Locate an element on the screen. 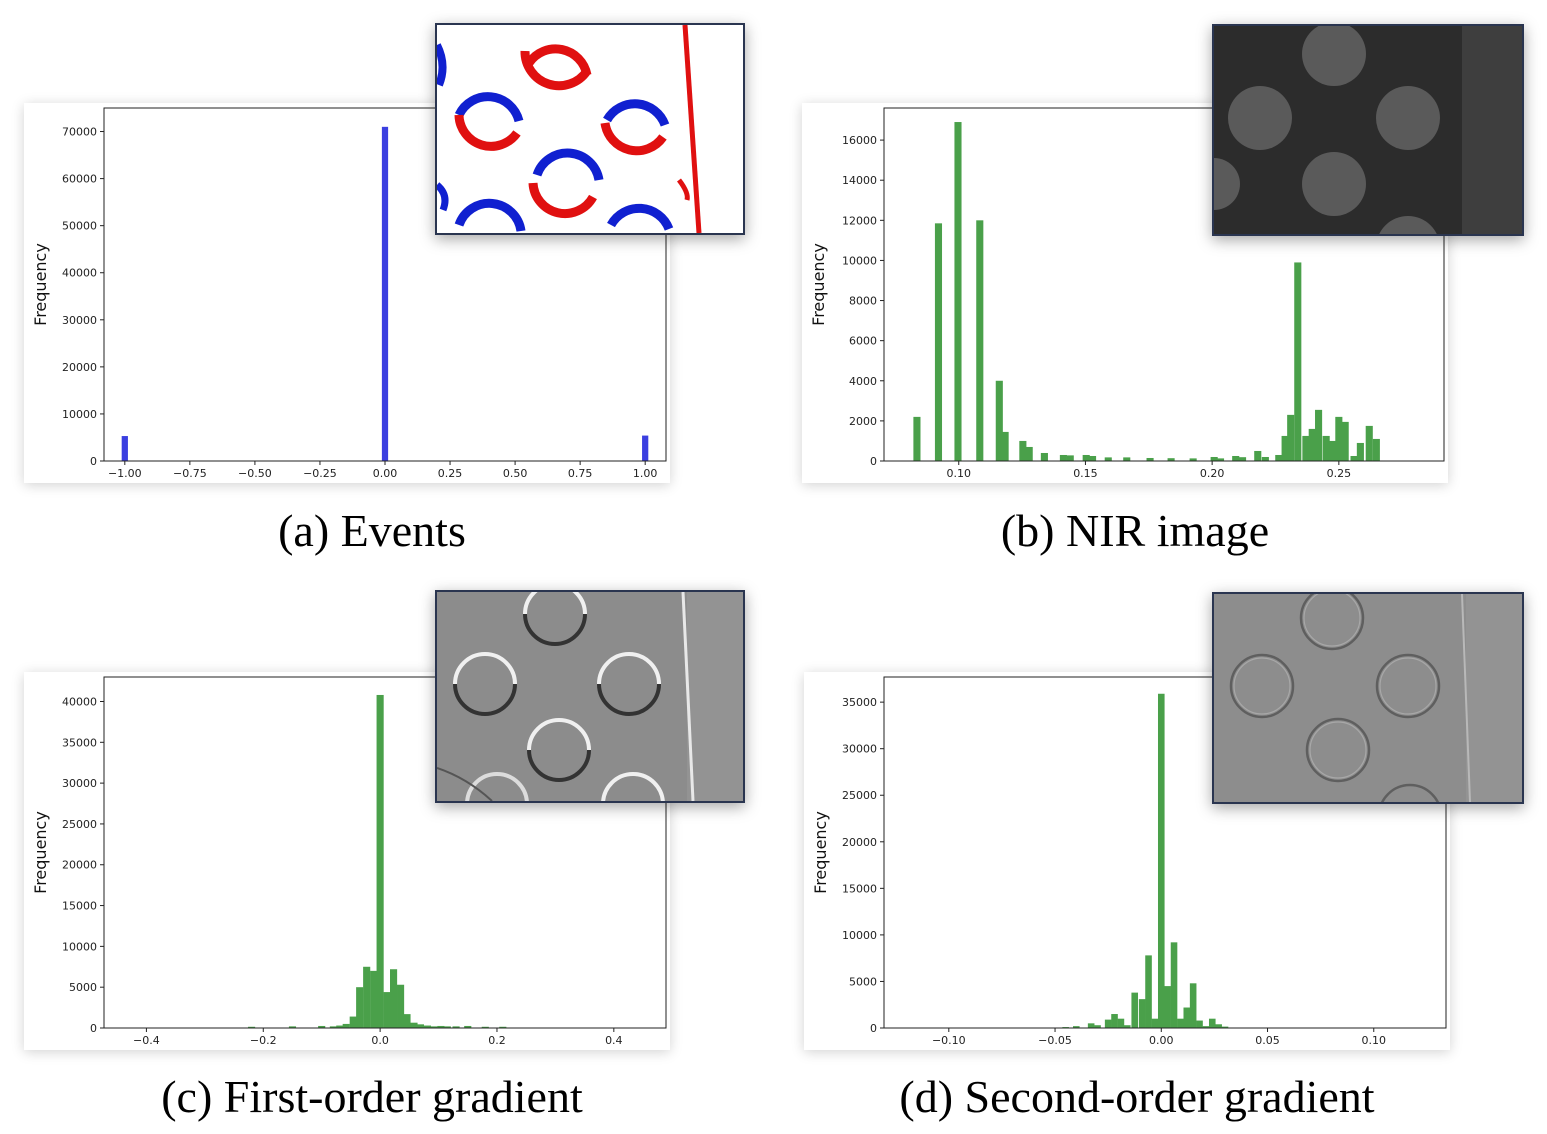 The image size is (1547, 1134). y-tick-label: 50000 is located at coordinates (79, 226).